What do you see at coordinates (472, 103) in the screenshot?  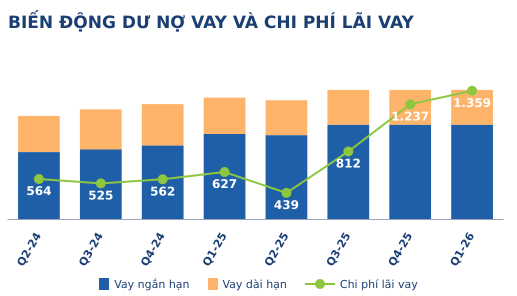 I see `data-label: 1.359` at bounding box center [472, 103].